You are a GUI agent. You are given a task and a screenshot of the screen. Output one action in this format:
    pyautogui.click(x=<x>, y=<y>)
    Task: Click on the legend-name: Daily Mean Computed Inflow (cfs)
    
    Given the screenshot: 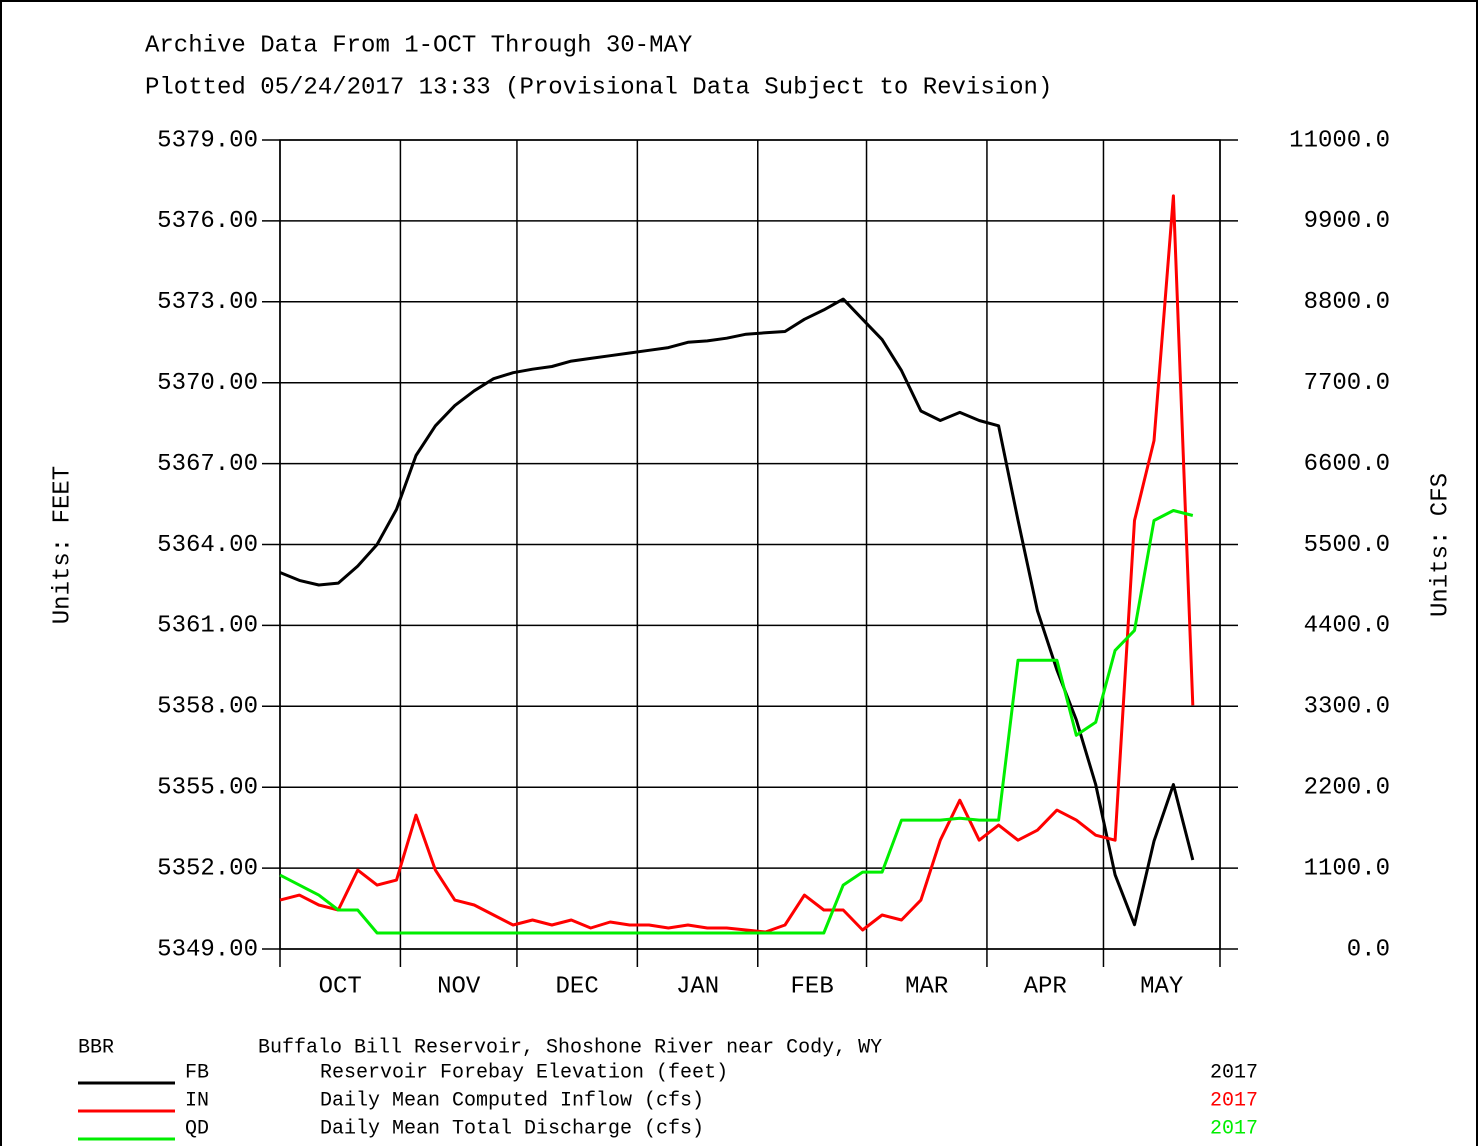 What is the action you would take?
    pyautogui.click(x=512, y=1100)
    